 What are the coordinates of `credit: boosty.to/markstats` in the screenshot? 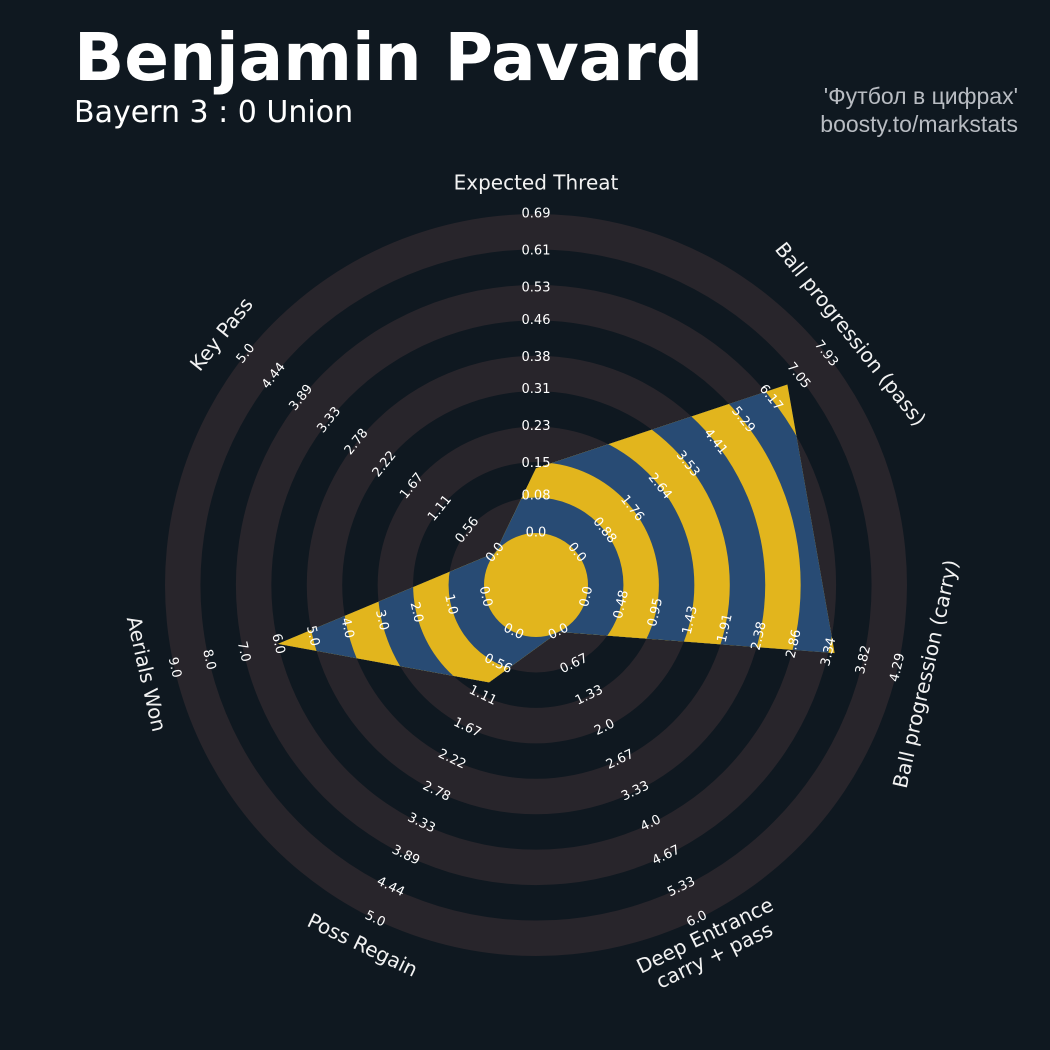 It's located at (919, 124).